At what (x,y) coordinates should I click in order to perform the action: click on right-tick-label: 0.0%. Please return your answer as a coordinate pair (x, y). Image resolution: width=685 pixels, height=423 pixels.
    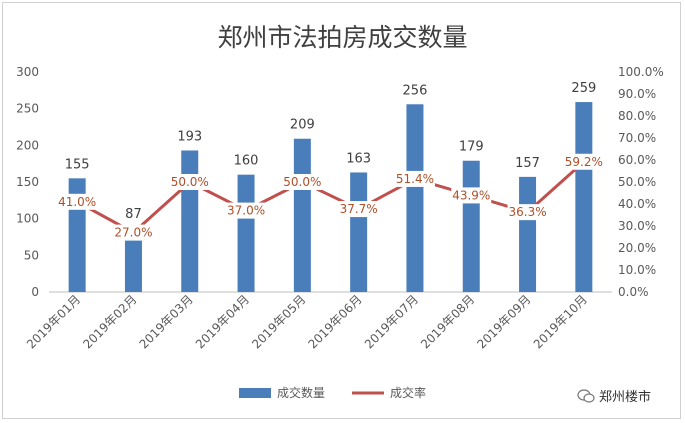
    Looking at the image, I should click on (633, 292).